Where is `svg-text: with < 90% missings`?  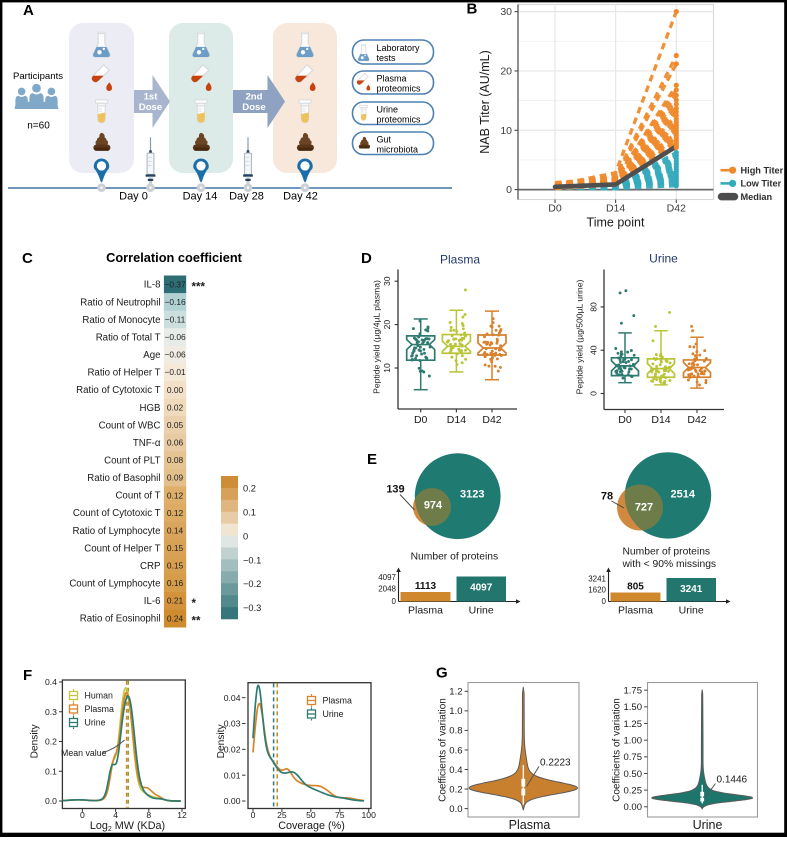 svg-text: with < 90% missings is located at coordinates (669, 564).